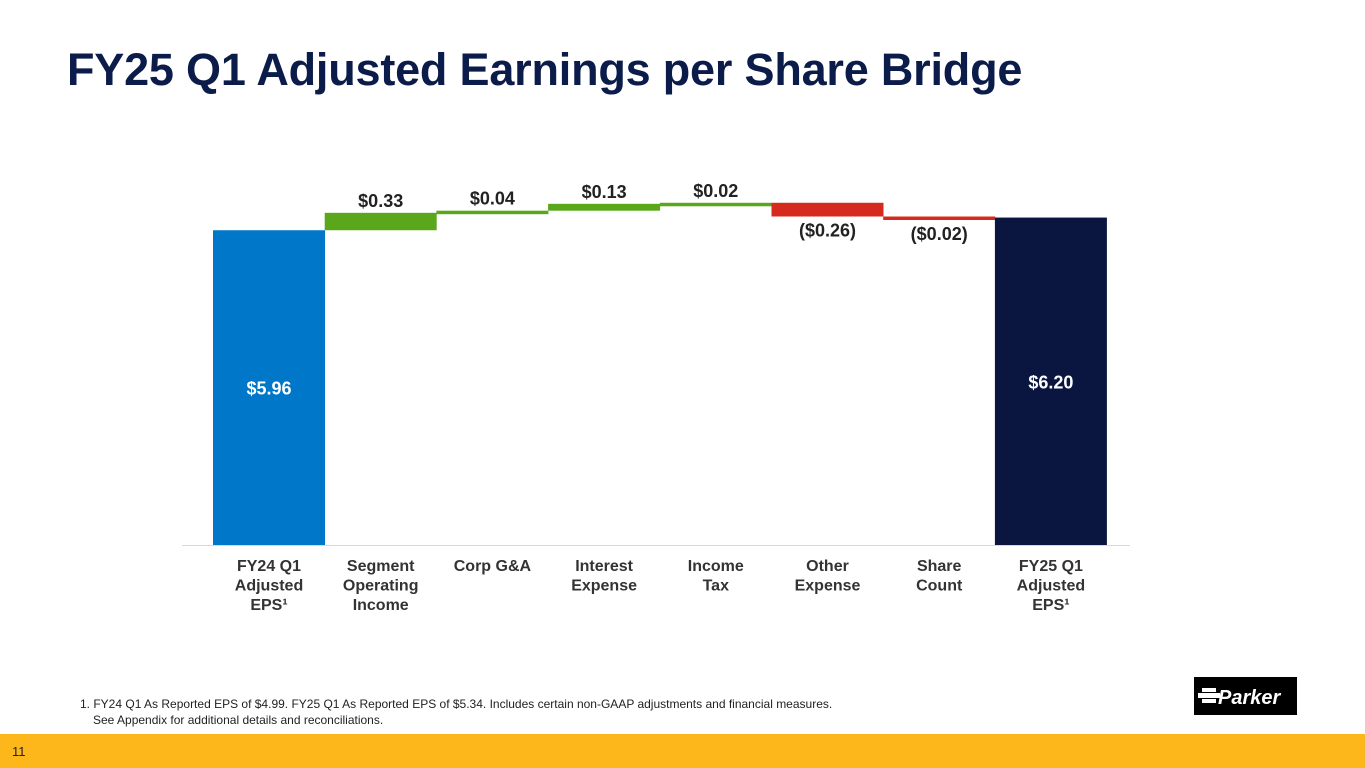 The width and height of the screenshot is (1365, 768). What do you see at coordinates (381, 566) in the screenshot?
I see `category-label-1-line-0: Segment` at bounding box center [381, 566].